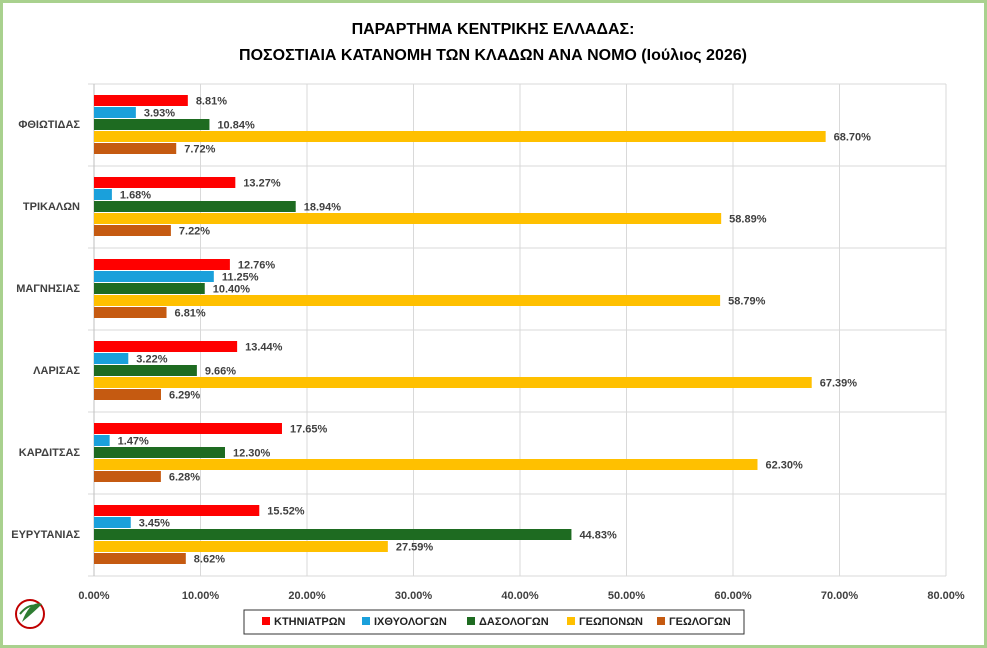 The image size is (987, 648). Describe the element at coordinates (493, 29) in the screenshot. I see `chart-title: ΠΑΡΑΡΤΗΜΑ ΚΕΝΤΡΙΚΗΣ ΕΛΛΑΔΑΣ:` at that location.